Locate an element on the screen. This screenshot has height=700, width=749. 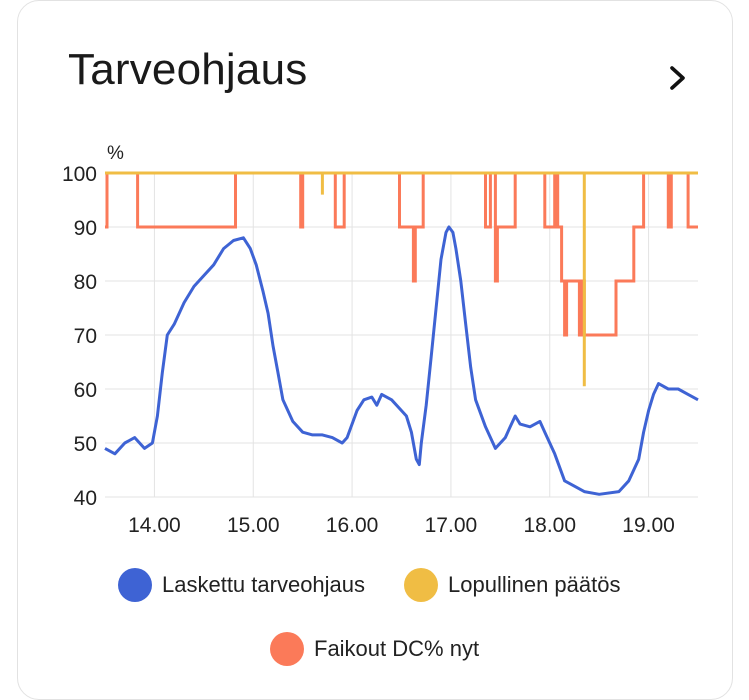
card-title: Tarveohjaus is located at coordinates (188, 69).